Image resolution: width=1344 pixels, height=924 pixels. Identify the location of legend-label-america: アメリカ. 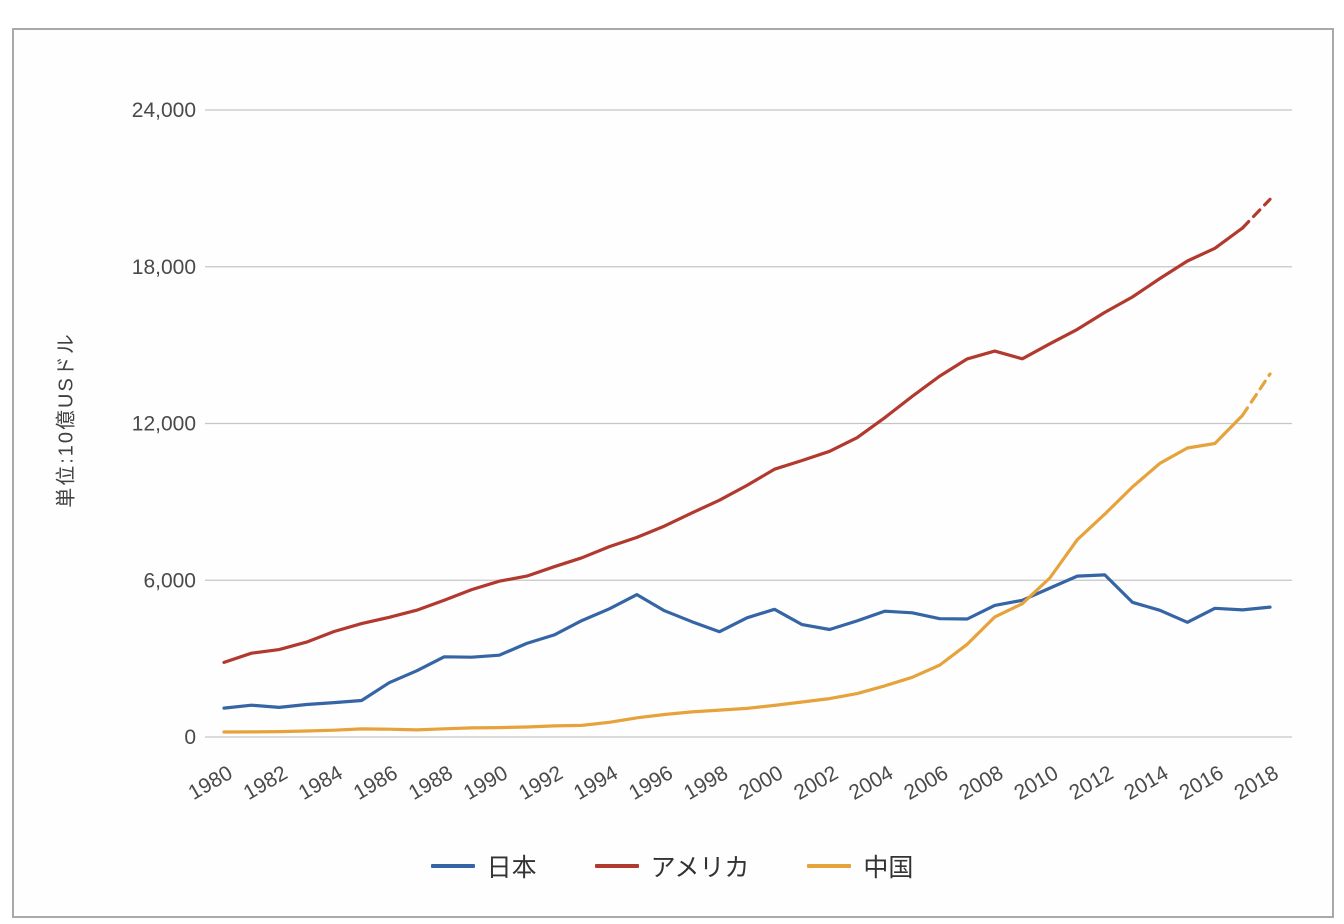
(700, 868).